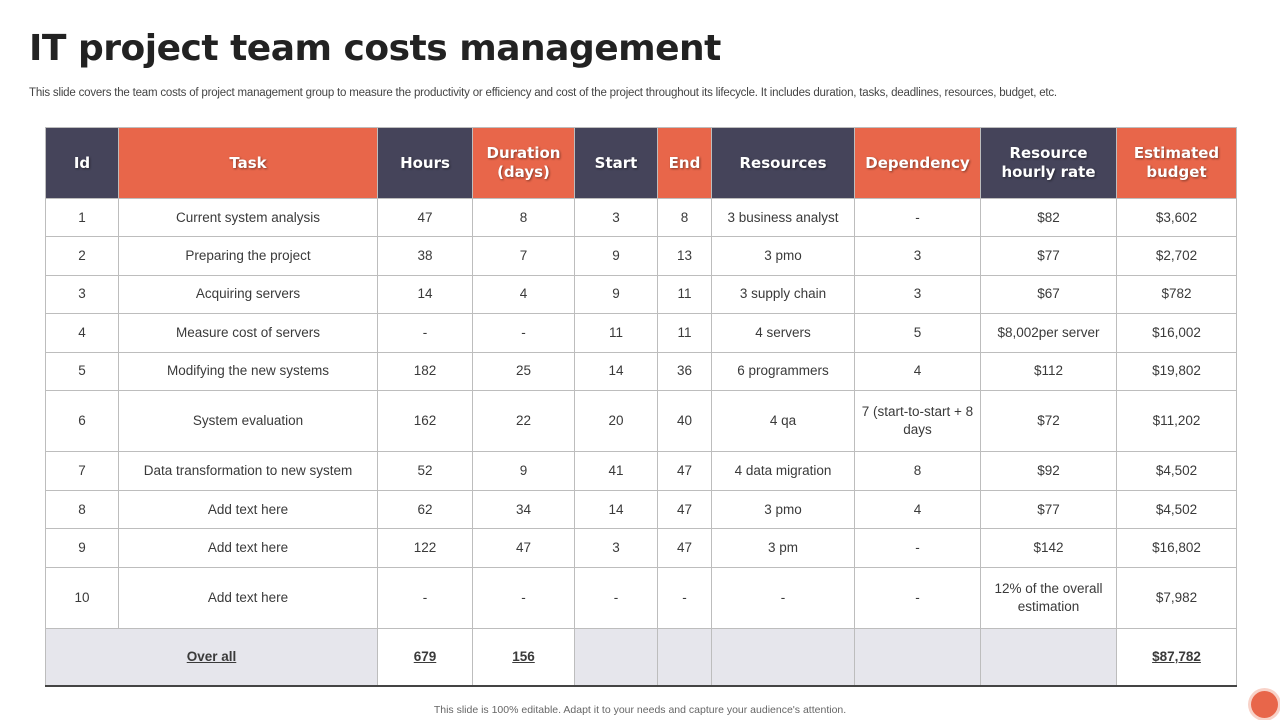  What do you see at coordinates (616, 421) in the screenshot?
I see `cell-start: 20` at bounding box center [616, 421].